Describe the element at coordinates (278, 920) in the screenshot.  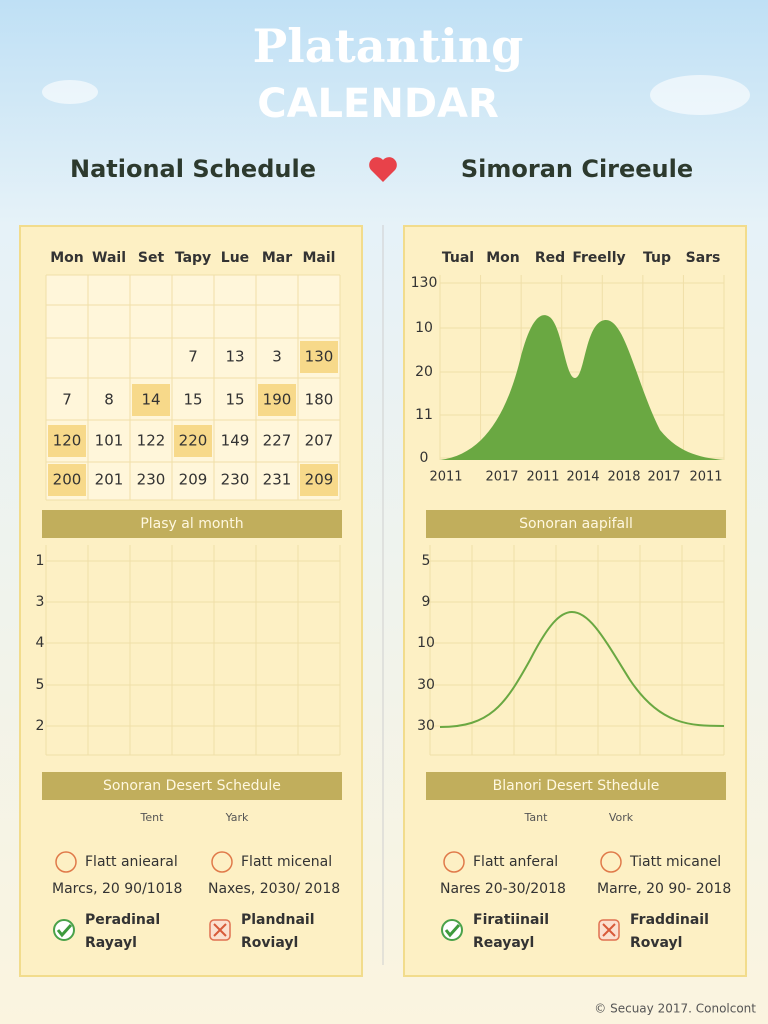
I see `status-text: Plandnail` at that location.